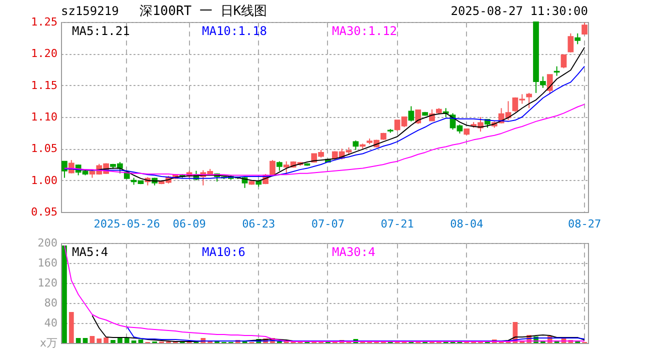 The image size is (660, 360). I want to click on chart-title: 深100RT 一 日K线图, so click(203, 11).